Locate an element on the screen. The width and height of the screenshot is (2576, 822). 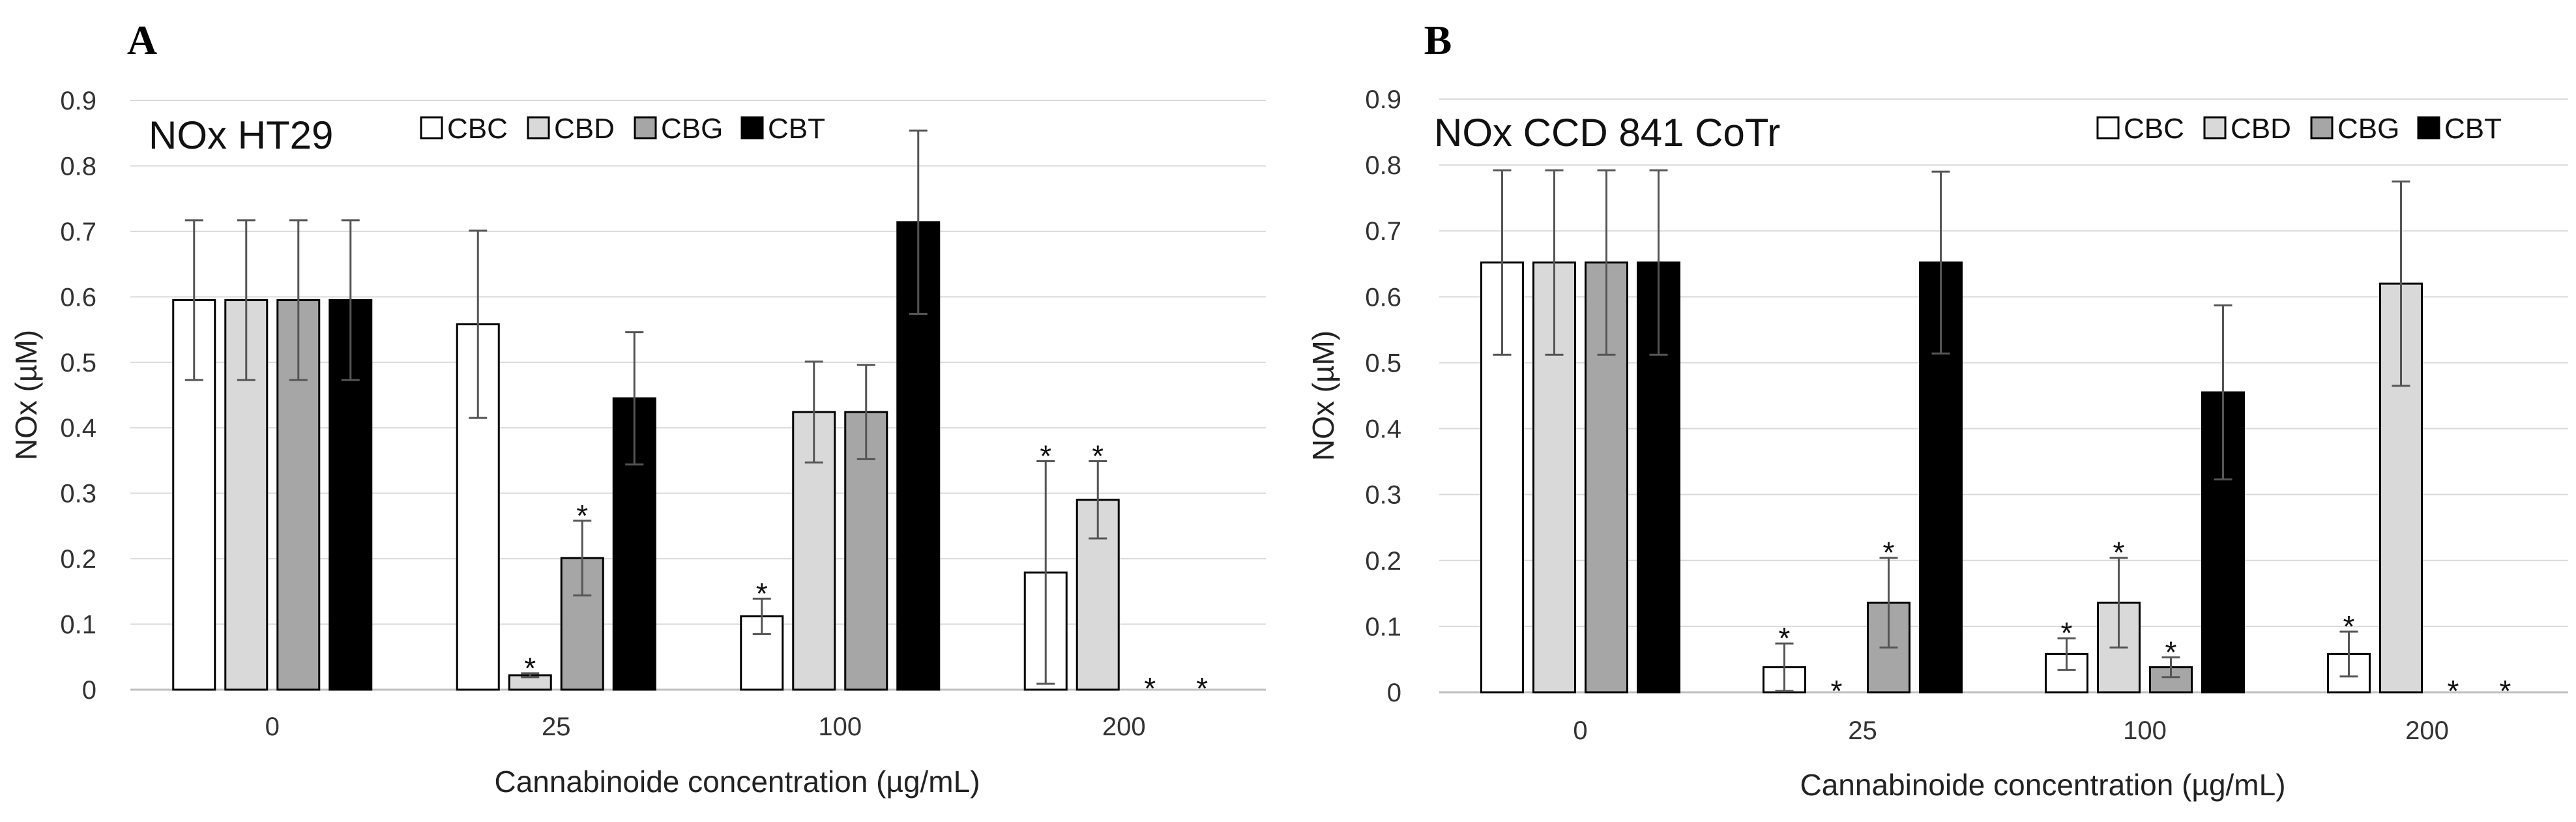
y-axis-title: NOx (µM) is located at coordinates (1323, 396).